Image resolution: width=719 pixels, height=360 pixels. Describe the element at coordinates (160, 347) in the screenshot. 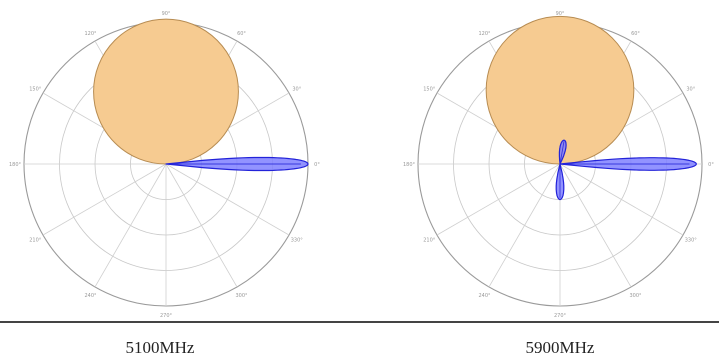

I see `caption-left: 5100MHz` at that location.